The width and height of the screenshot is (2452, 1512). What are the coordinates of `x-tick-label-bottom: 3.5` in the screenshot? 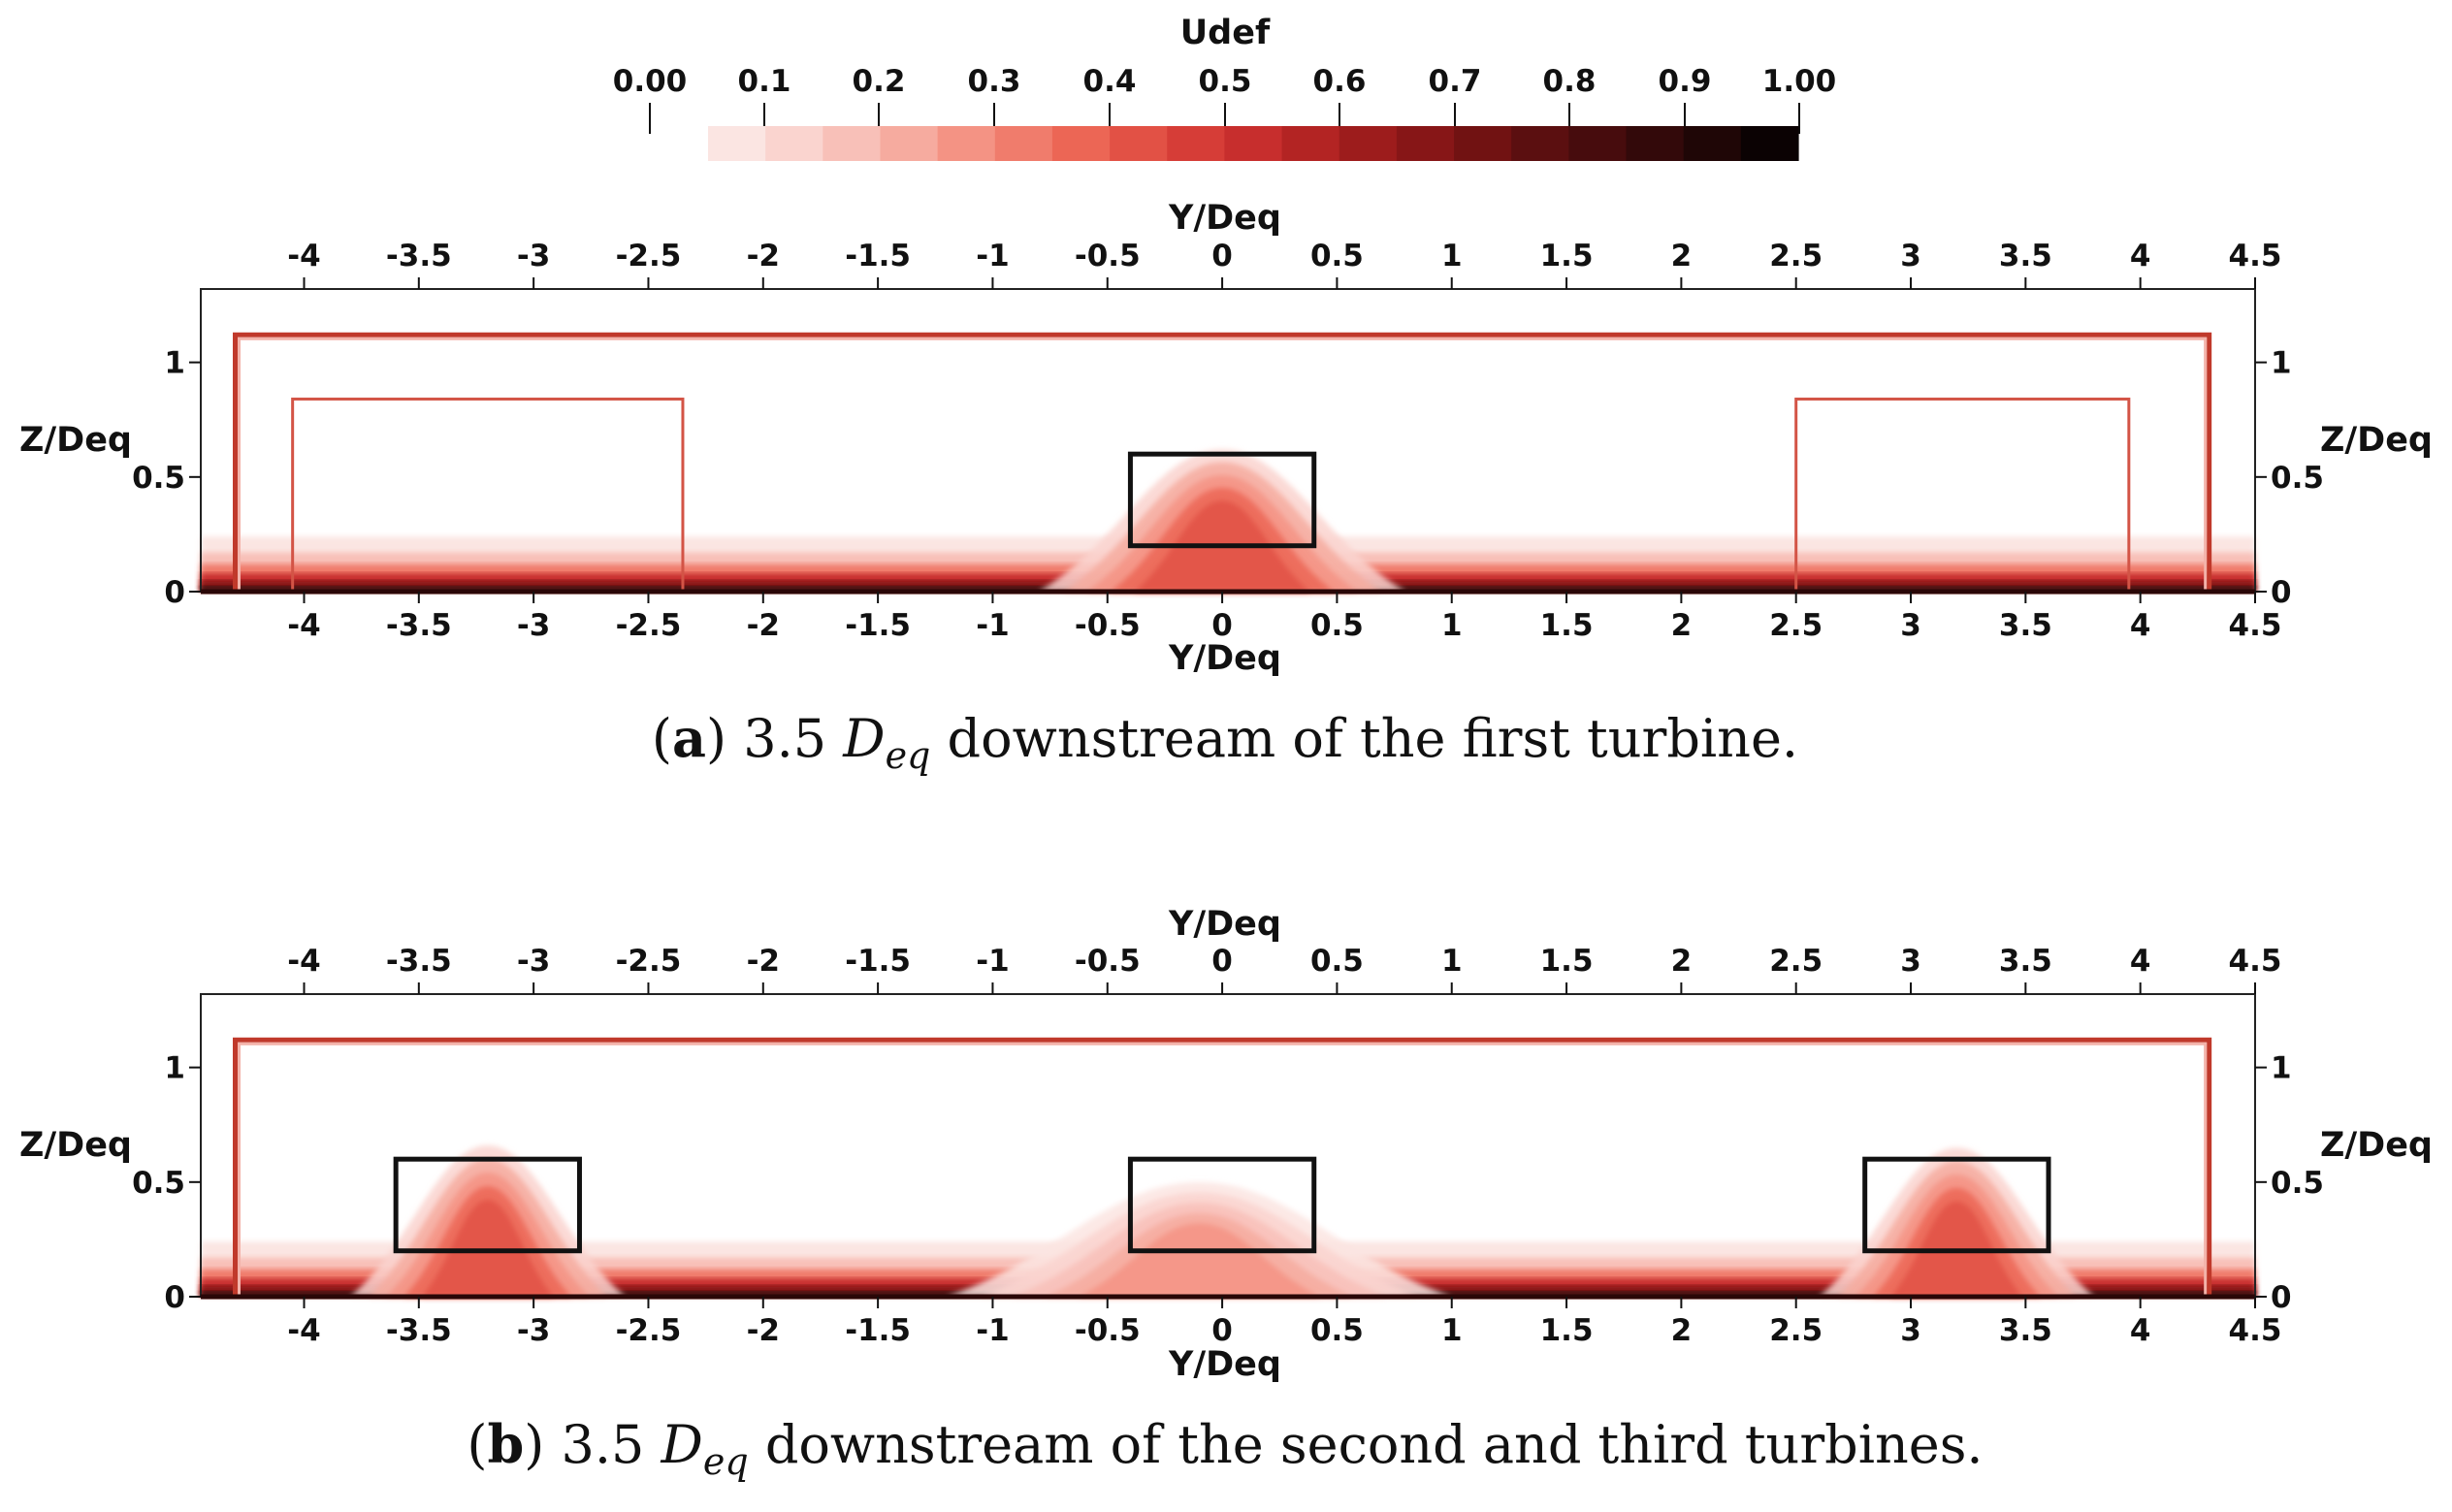 It's located at (2025, 1330).